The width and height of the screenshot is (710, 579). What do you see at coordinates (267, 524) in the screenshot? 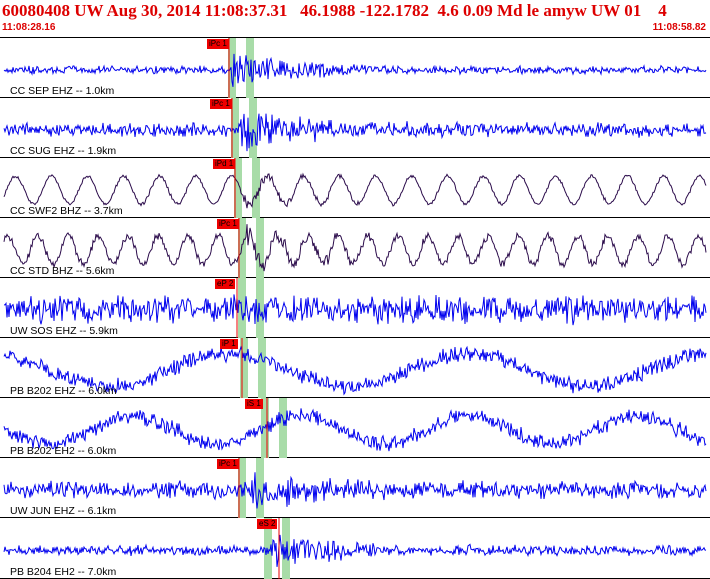
I see `phase-pick-marker: eS 2` at bounding box center [267, 524].